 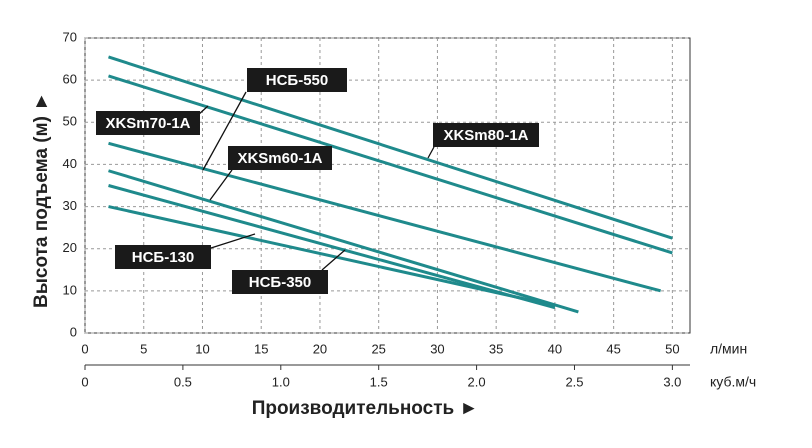 I want to click on y-tick-label: 30, so click(x=70, y=205).